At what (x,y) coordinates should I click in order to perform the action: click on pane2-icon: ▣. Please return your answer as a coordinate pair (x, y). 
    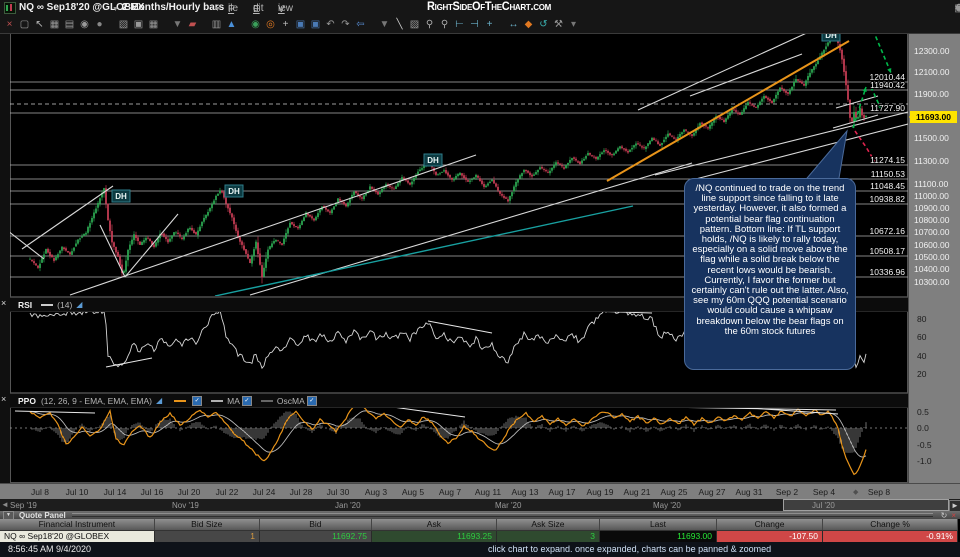
    Looking at the image, I should click on (315, 24).